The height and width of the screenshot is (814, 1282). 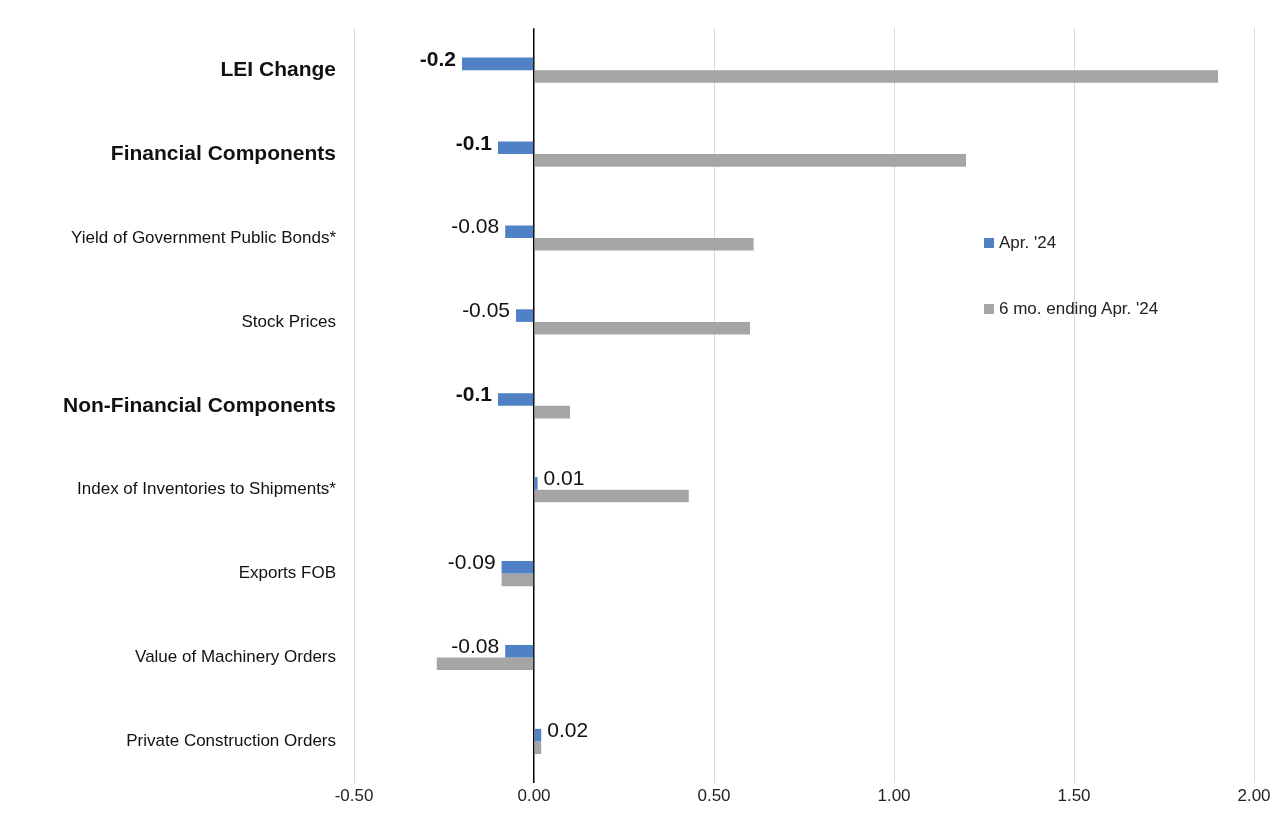 I want to click on y-tick-label: Index of Inventories to Shipments*, so click(x=207, y=489).